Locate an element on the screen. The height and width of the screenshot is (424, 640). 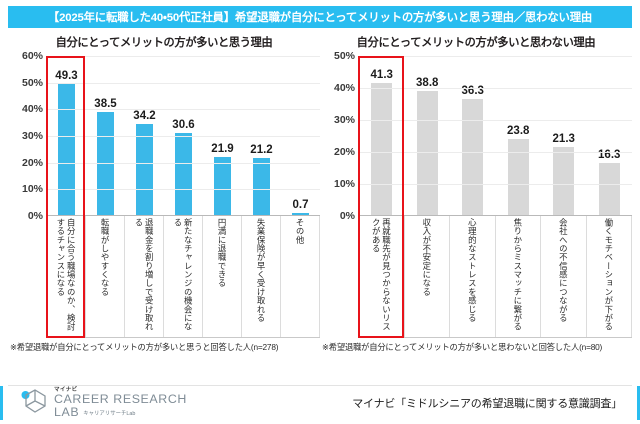
logo-brand-jp: マイナビ is located at coordinates (66, 389).